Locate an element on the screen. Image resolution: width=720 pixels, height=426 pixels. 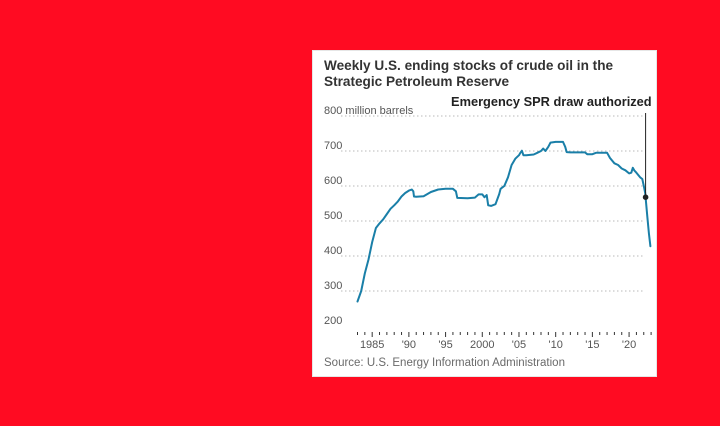
x-tick-label-1985: 1985 is located at coordinates (372, 345).